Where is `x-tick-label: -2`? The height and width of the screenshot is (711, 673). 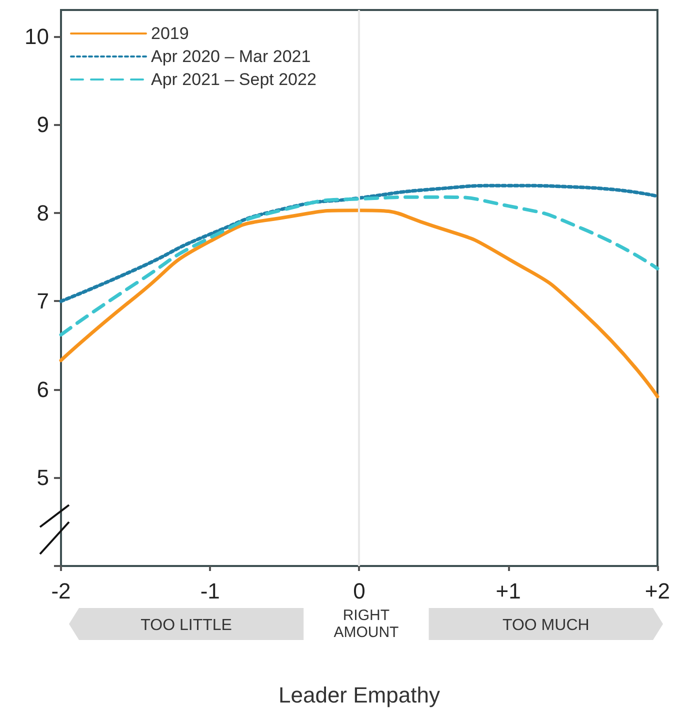
x-tick-label: -2 is located at coordinates (61, 591).